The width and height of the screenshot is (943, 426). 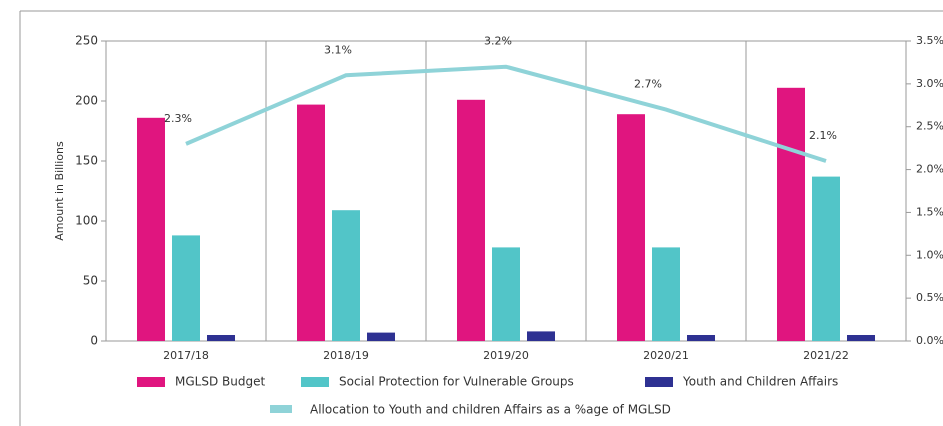 I want to click on y2-tick-label: 2.5%, so click(x=929, y=126).